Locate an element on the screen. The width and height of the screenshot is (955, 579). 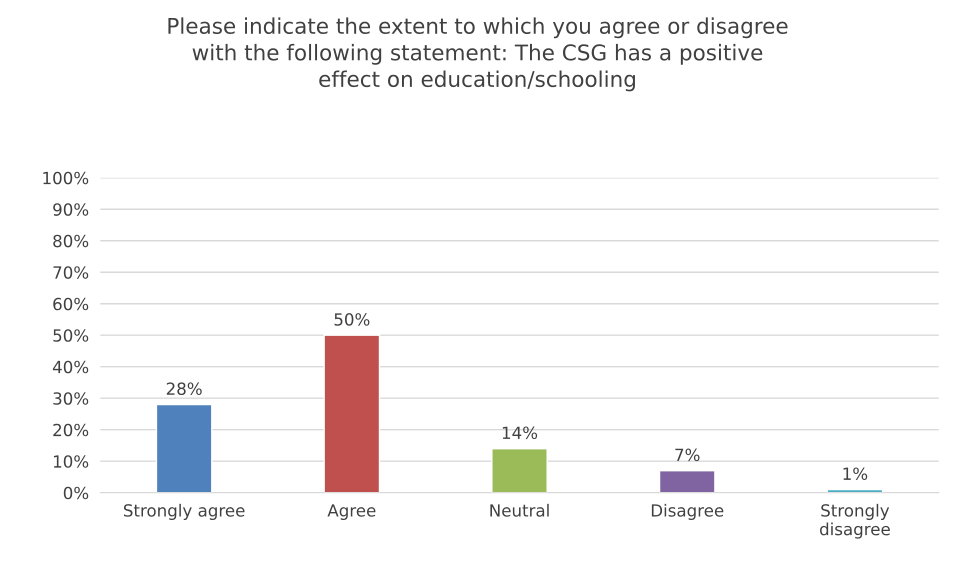
data-label: 1% is located at coordinates (856, 473).